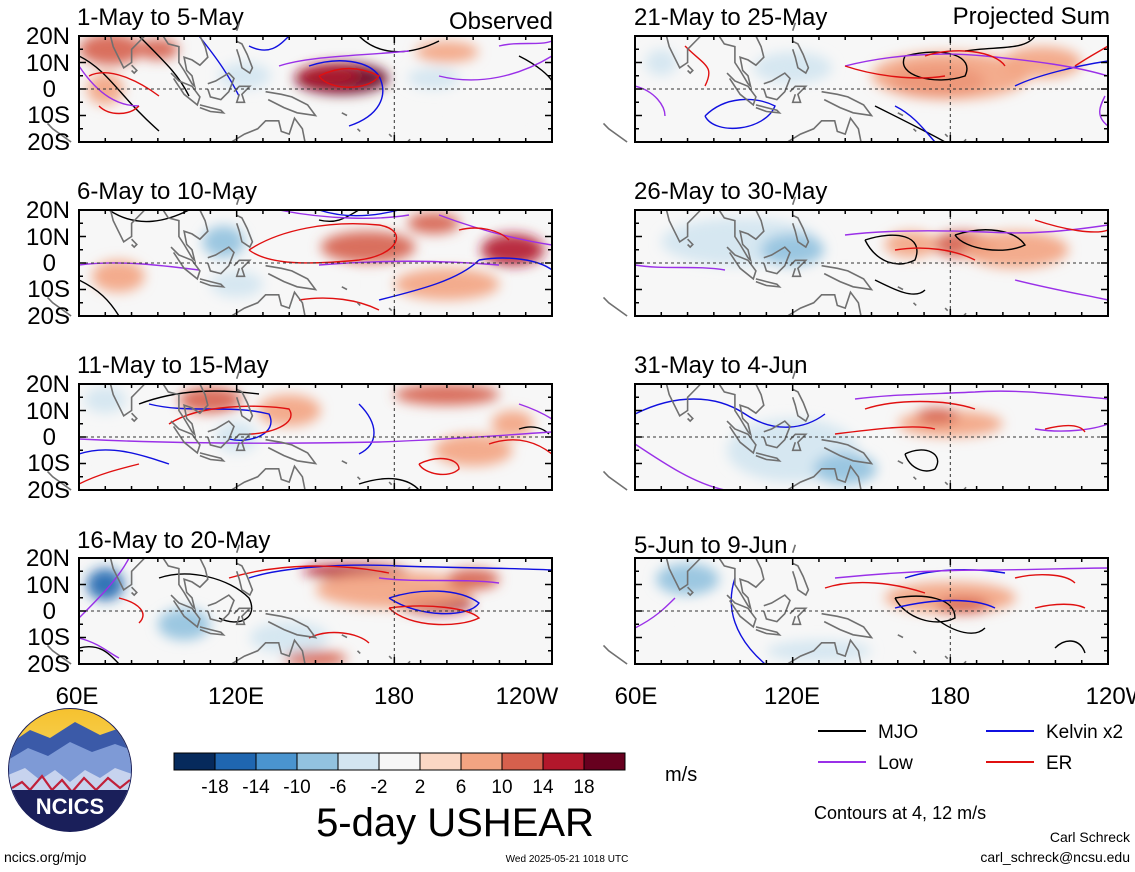 This screenshot has width=1135, height=872. What do you see at coordinates (1055, 857) in the screenshot?
I see `footer-email: carl_schreck@ncsu.edu` at bounding box center [1055, 857].